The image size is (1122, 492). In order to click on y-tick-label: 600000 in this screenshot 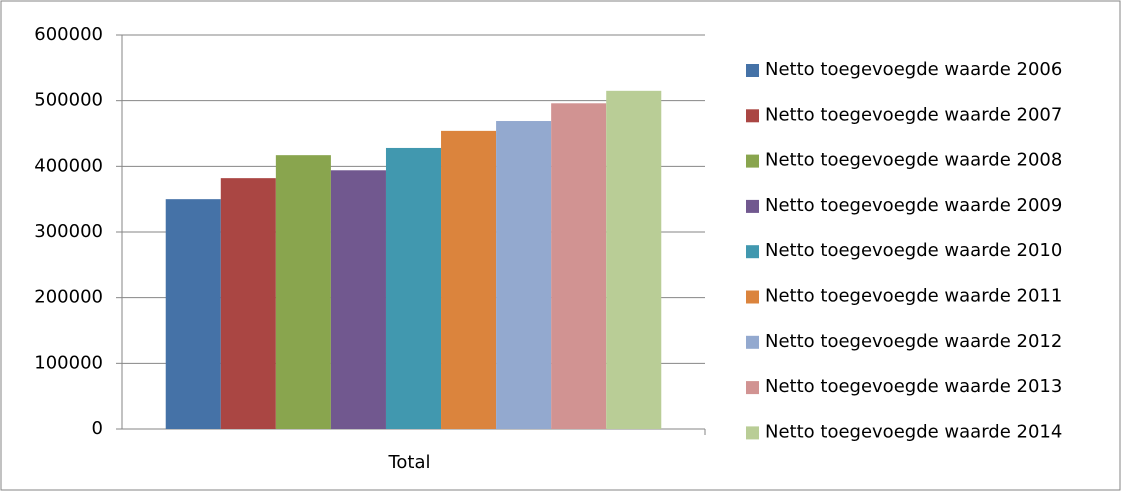, I will do `click(68, 34)`.